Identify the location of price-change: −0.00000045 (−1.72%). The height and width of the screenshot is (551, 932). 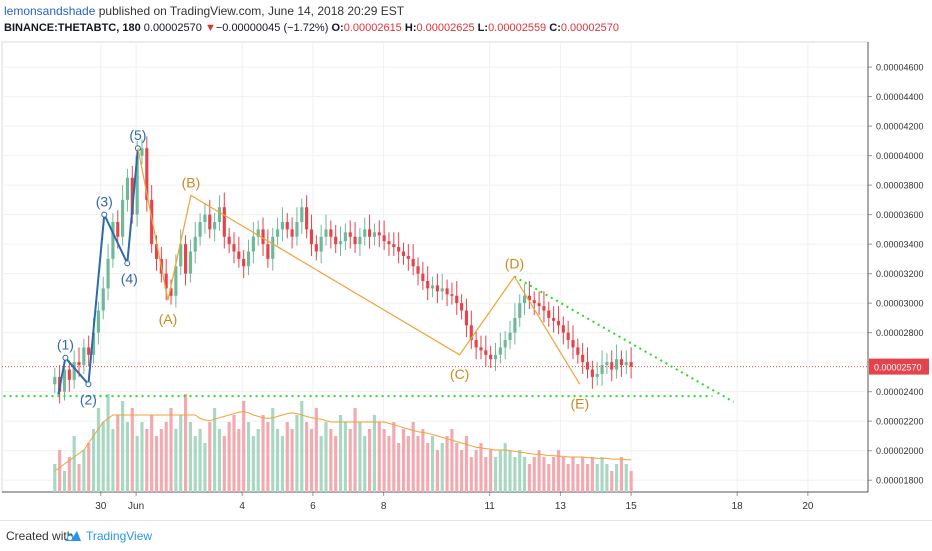
(272, 28).